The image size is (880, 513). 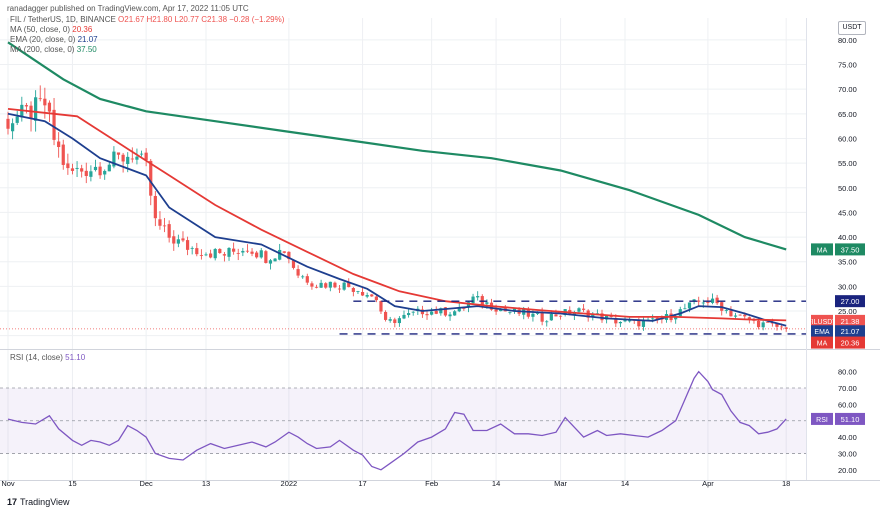 What do you see at coordinates (847, 388) in the screenshot?
I see `rsi-tick-label: 70.00` at bounding box center [847, 388].